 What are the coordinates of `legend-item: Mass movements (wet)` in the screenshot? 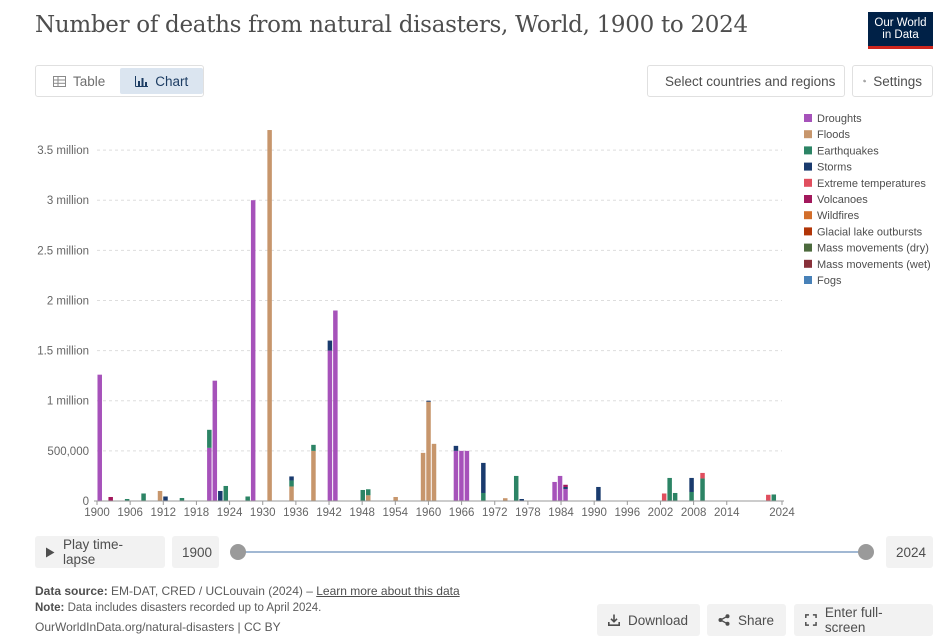 It's located at (874, 265).